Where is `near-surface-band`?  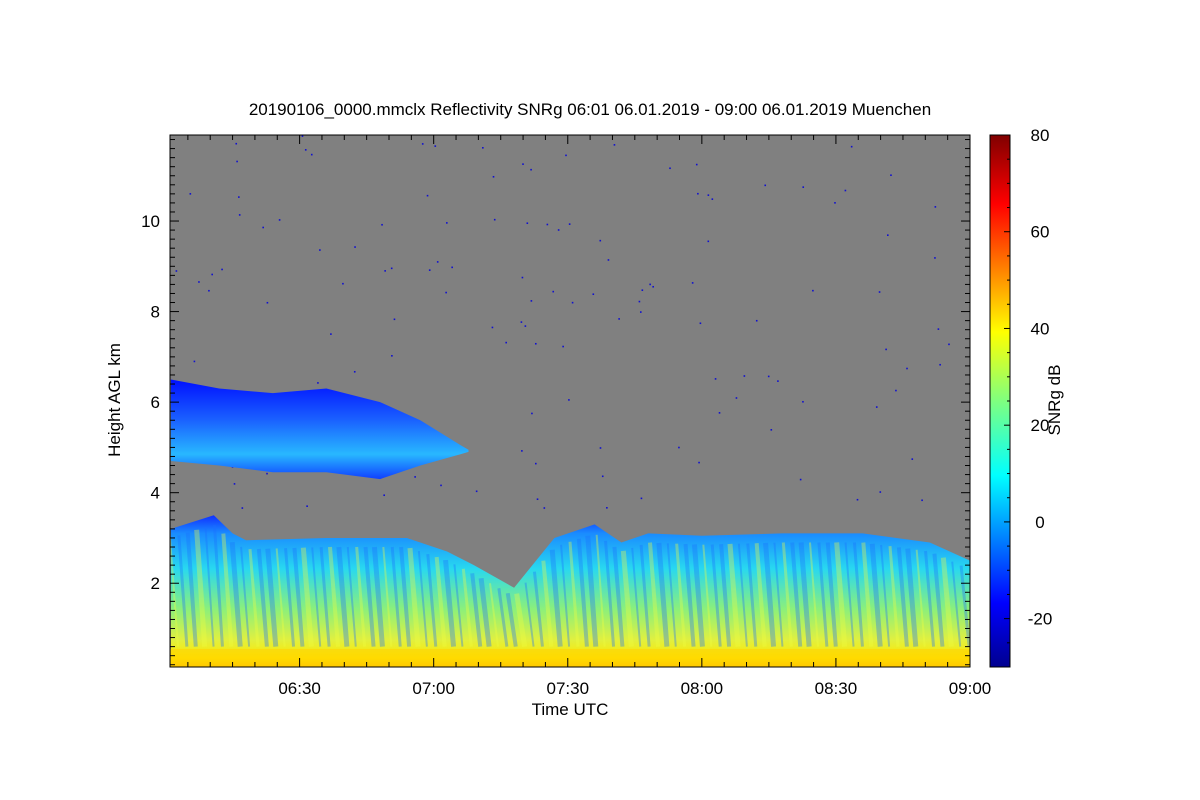 near-surface-band is located at coordinates (570, 657).